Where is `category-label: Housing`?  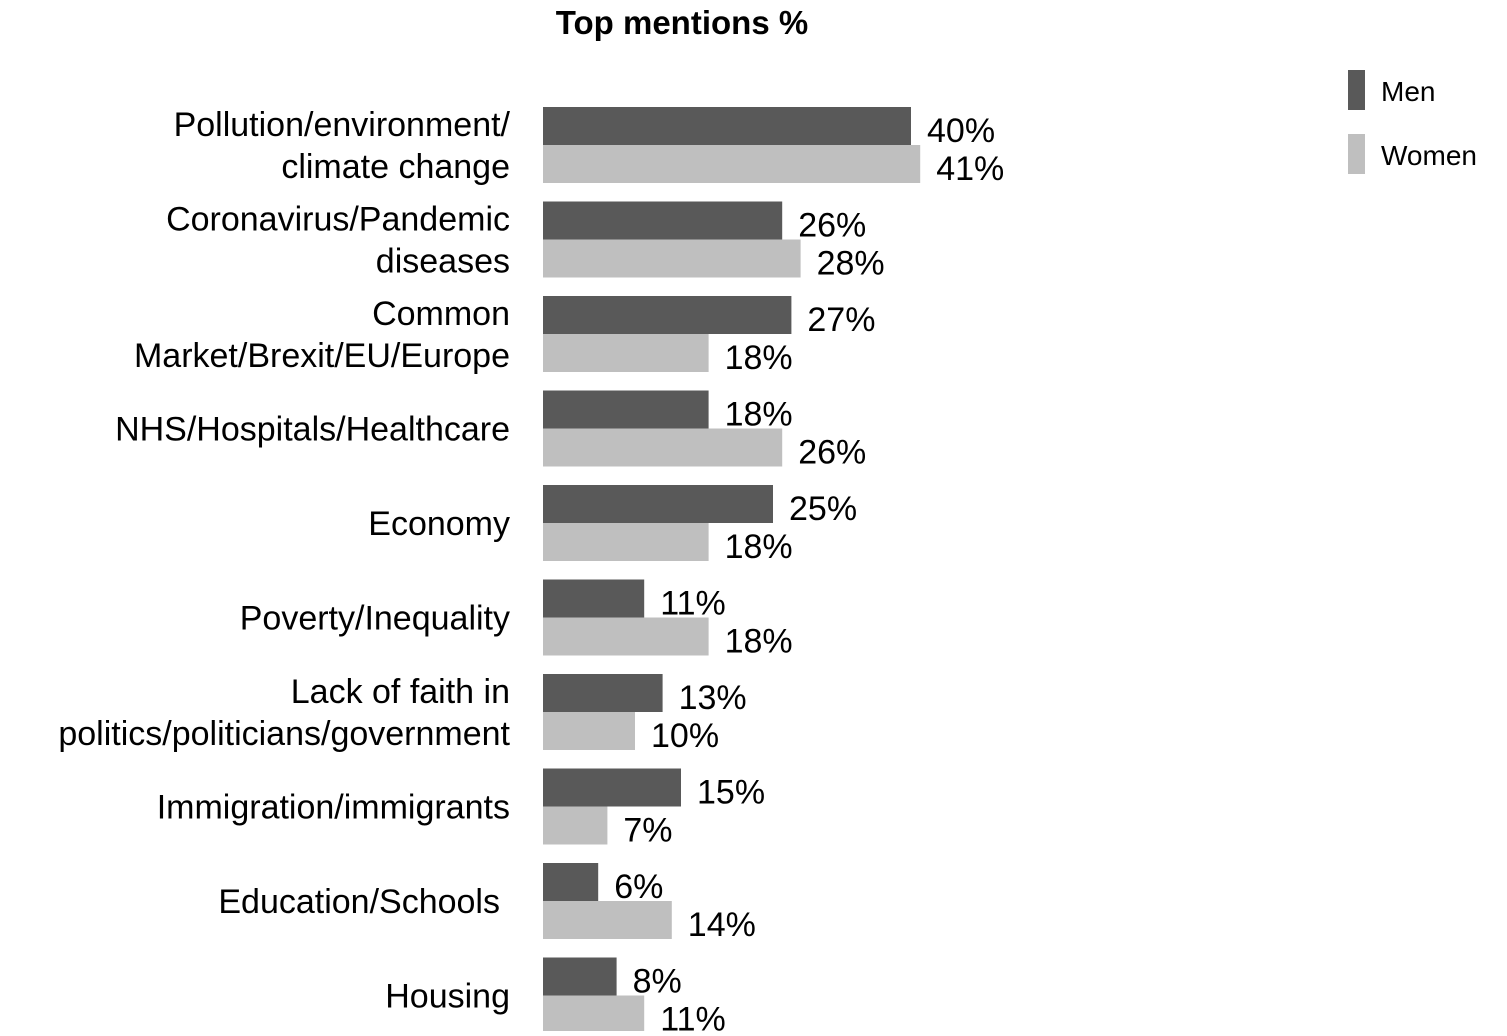 category-label: Housing is located at coordinates (447, 997).